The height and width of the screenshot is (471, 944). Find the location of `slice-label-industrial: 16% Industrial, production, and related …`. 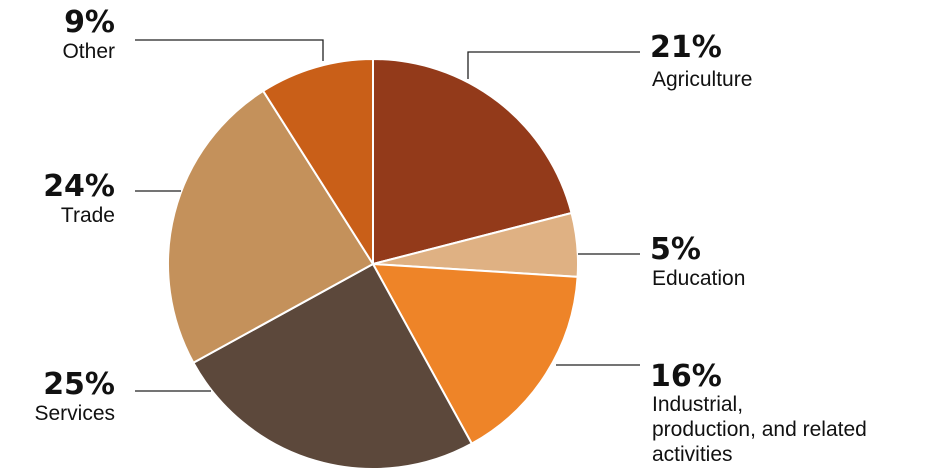

slice-label-industrial: 16% Industrial, production, and related … is located at coordinates (758, 412).